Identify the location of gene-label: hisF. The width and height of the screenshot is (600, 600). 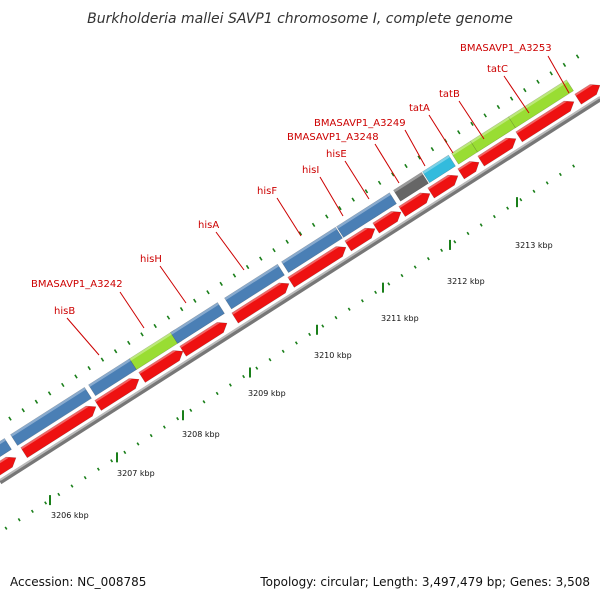
(267, 191).